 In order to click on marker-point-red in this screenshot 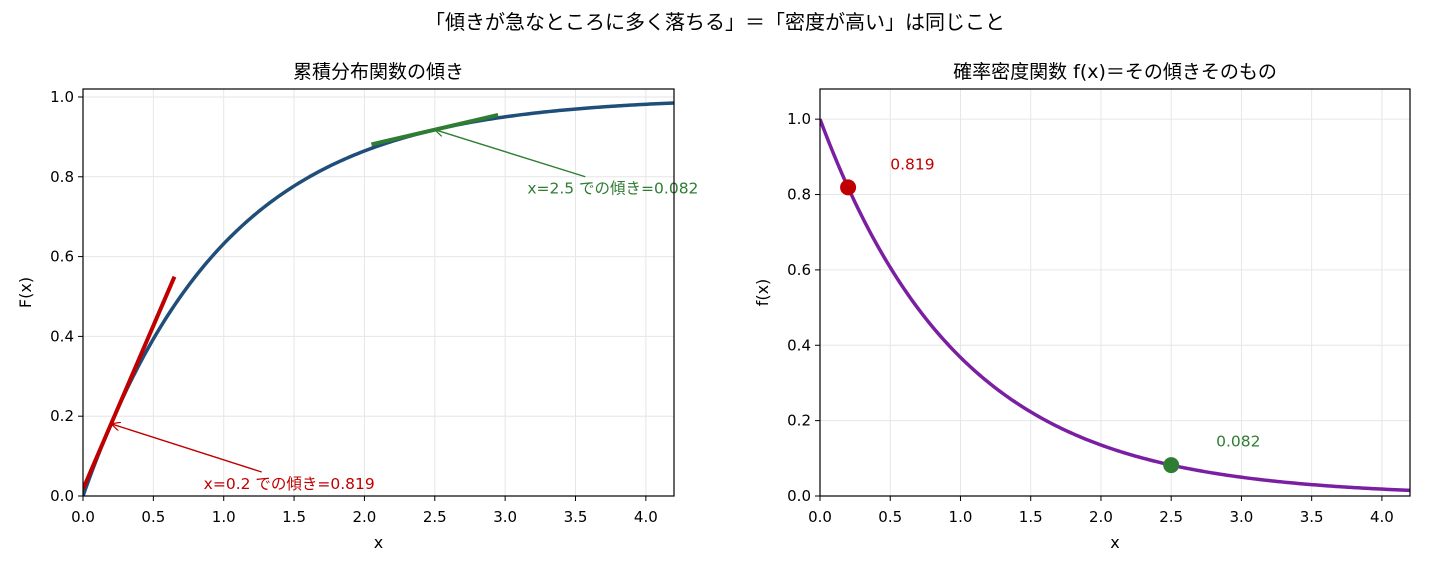, I will do `click(848, 187)`.